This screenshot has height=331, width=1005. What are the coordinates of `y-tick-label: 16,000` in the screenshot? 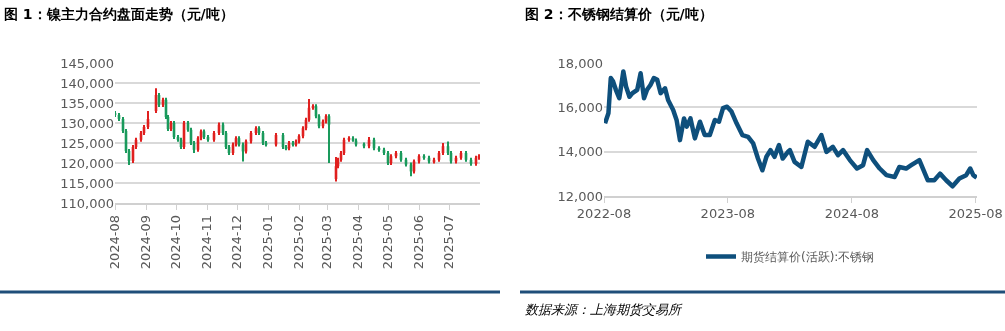 It's located at (580, 107).